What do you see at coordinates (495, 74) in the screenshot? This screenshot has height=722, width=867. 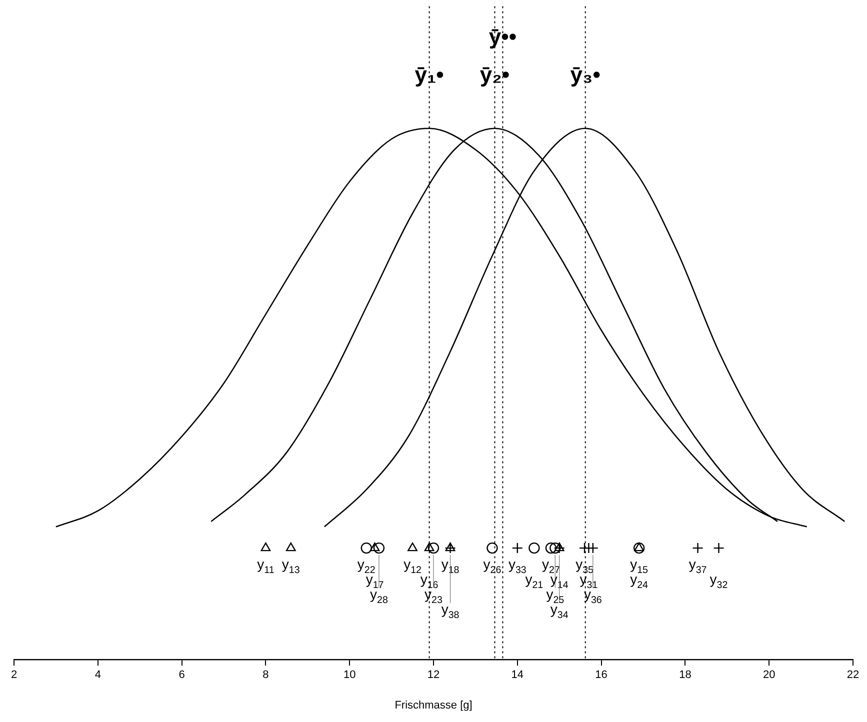 I see `ref-line-label: ȳ₂•` at bounding box center [495, 74].